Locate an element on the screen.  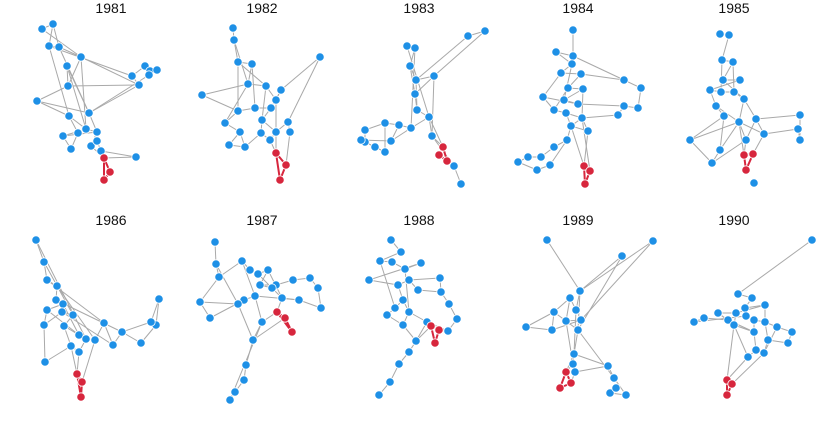
panel-1988: 1988 is located at coordinates (419, 312).